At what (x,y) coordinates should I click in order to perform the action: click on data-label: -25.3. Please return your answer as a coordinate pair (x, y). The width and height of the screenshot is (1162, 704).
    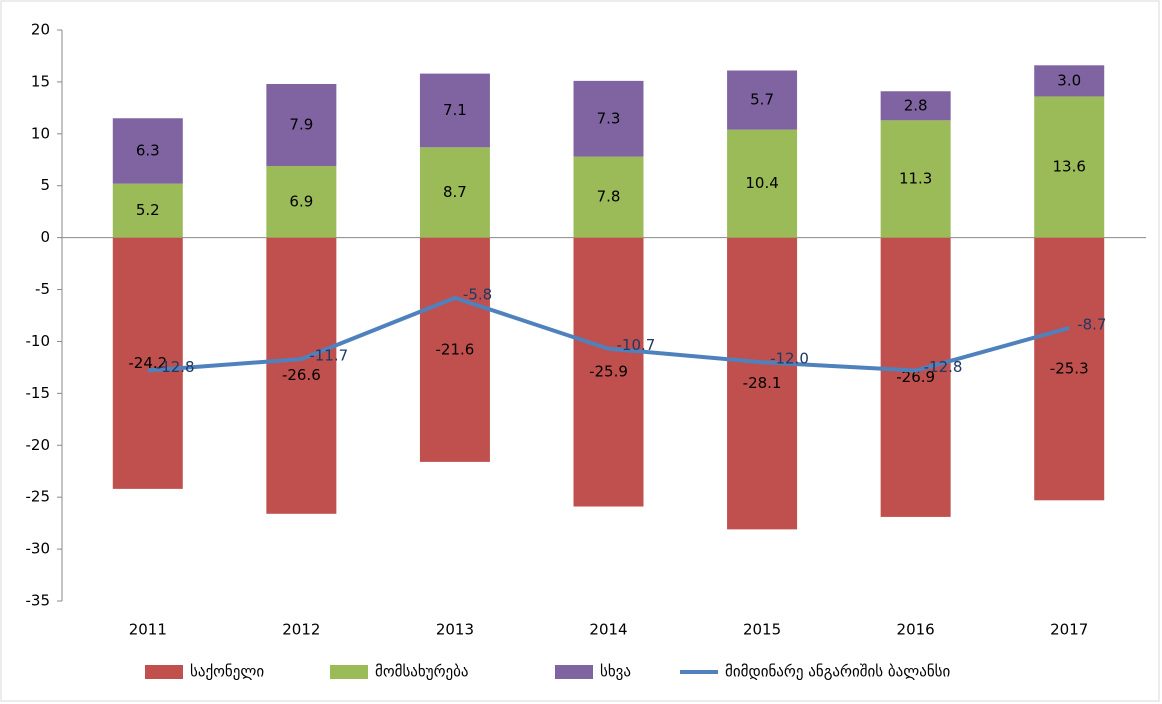
    Looking at the image, I should click on (1069, 368).